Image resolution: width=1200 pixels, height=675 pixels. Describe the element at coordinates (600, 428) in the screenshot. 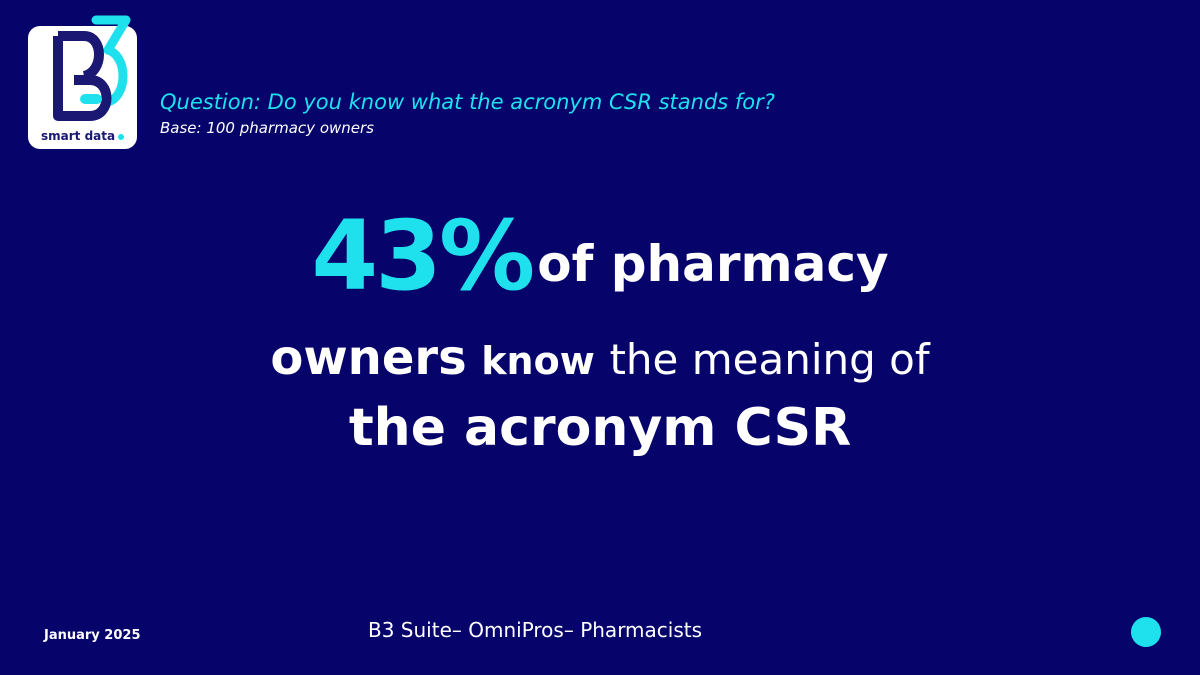

I see `headline-line-3: the acronym CSR` at that location.